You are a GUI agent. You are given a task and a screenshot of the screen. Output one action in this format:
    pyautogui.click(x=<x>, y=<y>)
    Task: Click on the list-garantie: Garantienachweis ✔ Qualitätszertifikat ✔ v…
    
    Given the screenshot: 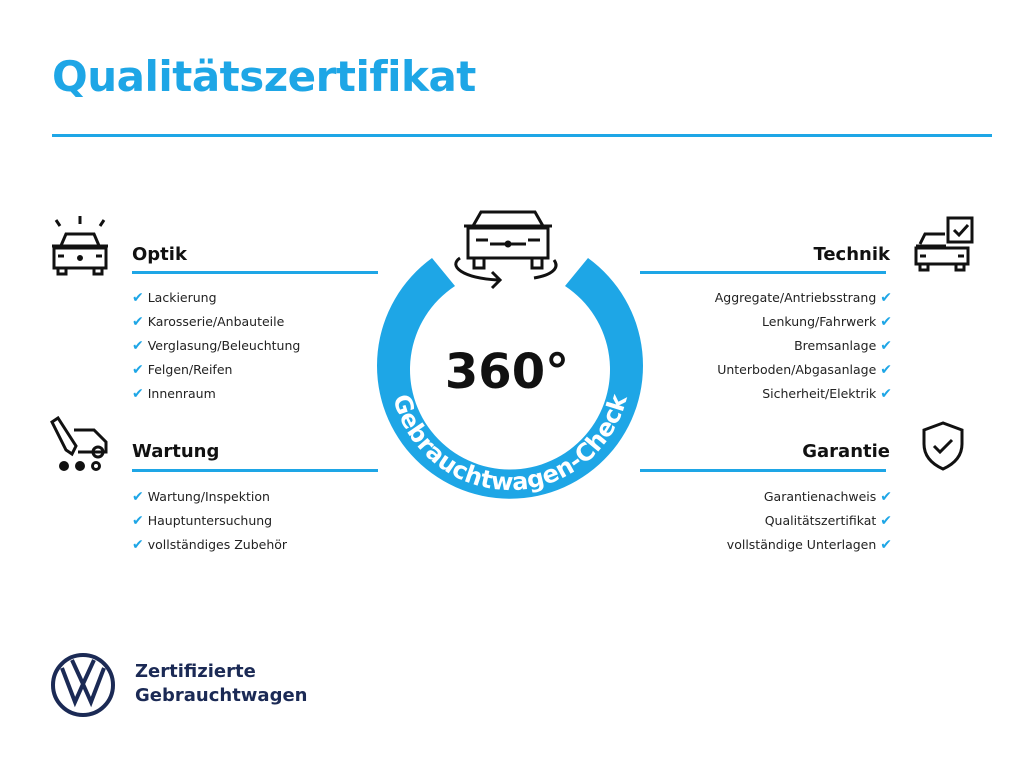 What is the action you would take?
    pyautogui.click(x=809, y=521)
    